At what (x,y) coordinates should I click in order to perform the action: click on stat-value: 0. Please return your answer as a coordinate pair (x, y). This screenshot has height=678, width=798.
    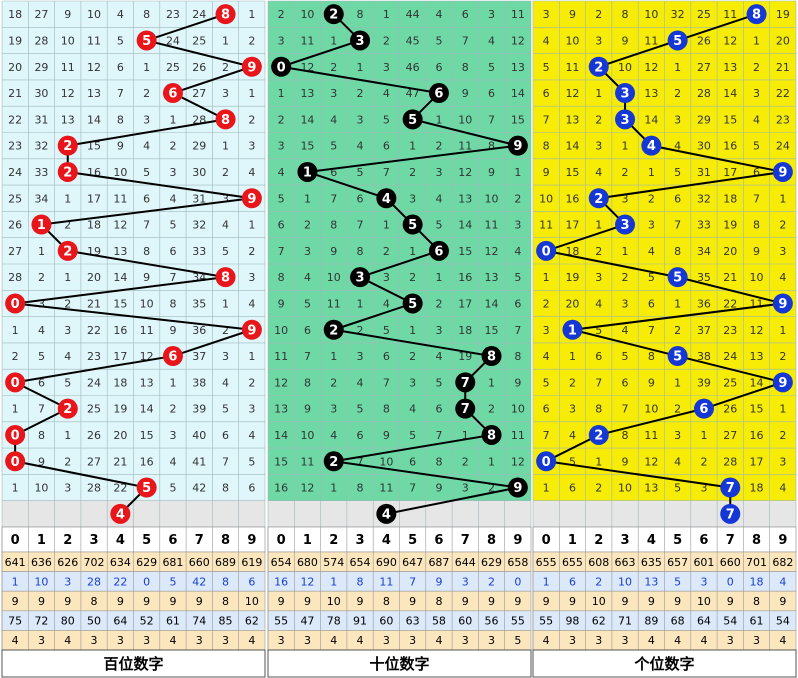
    Looking at the image, I should click on (517, 581).